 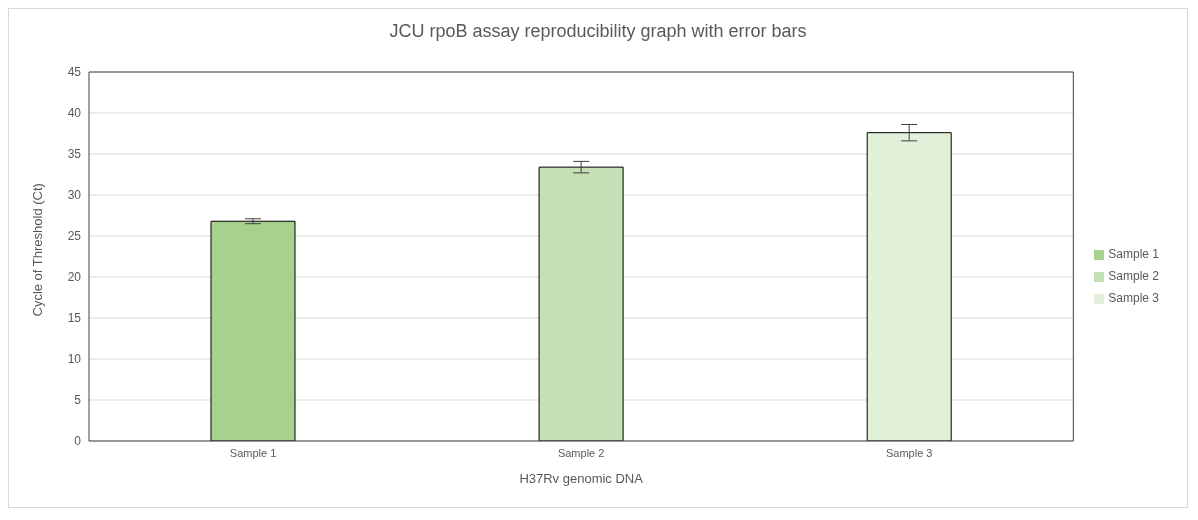 What do you see at coordinates (74, 195) in the screenshot?
I see `y-tick-label: 30` at bounding box center [74, 195].